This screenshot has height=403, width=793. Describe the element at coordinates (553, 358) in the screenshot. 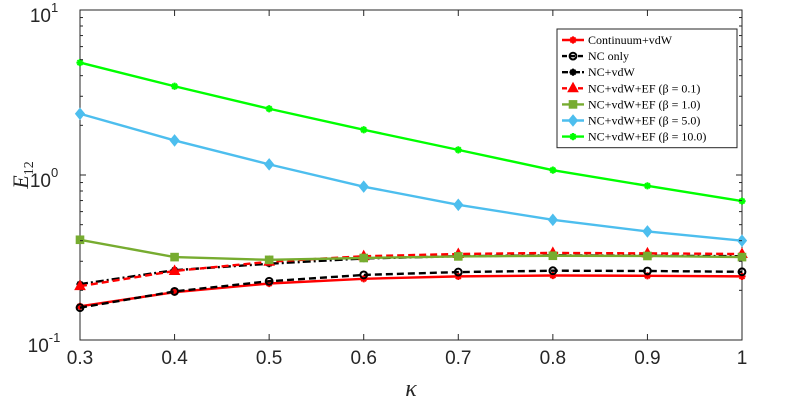

I see `x-tick-label: 0.8` at that location.